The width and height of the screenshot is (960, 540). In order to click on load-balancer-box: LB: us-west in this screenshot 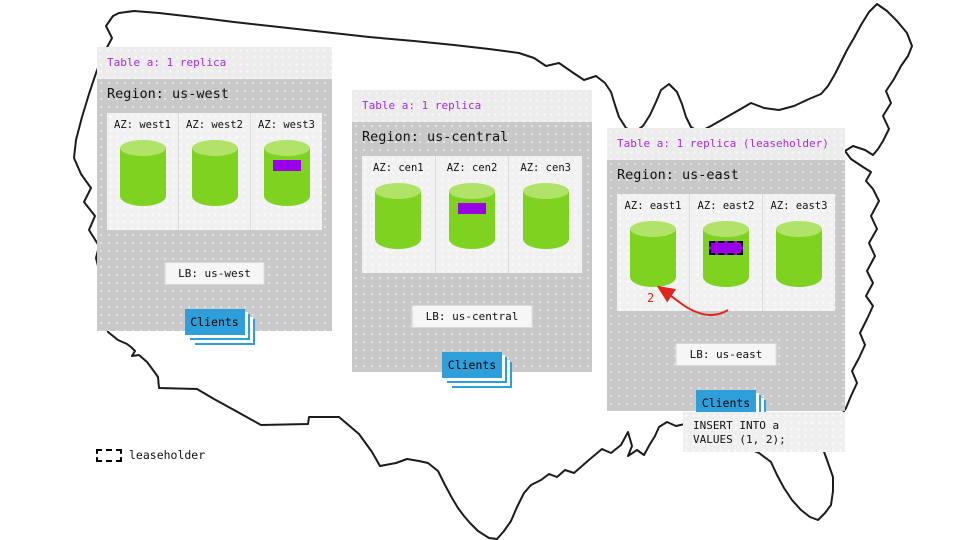, I will do `click(214, 273)`.